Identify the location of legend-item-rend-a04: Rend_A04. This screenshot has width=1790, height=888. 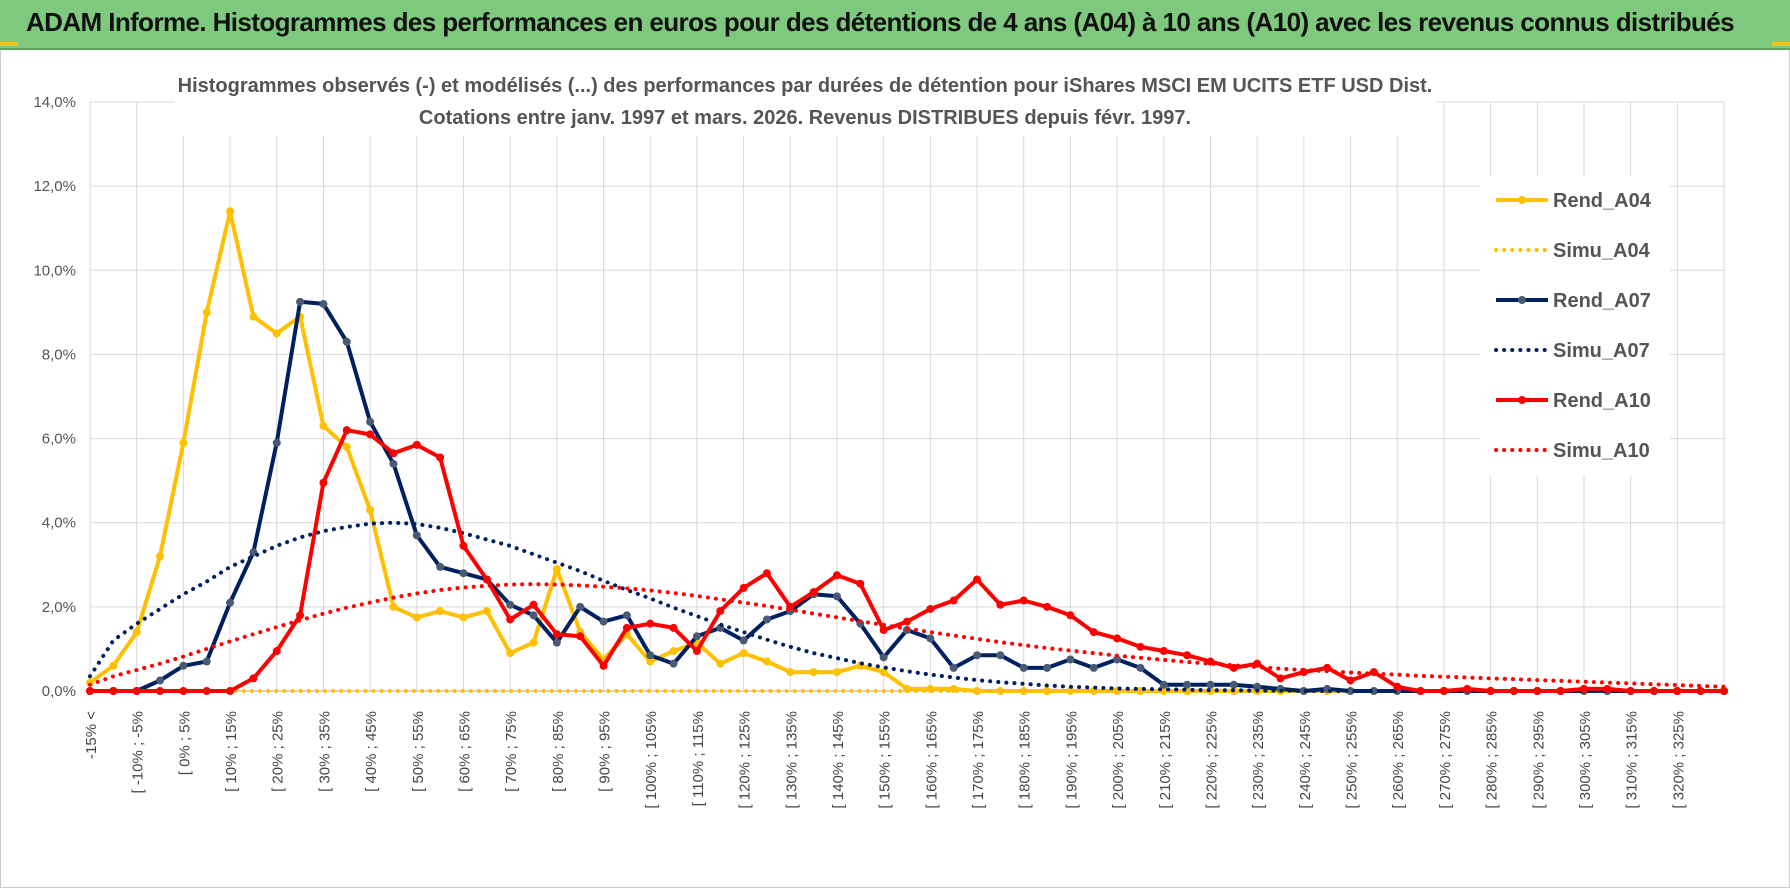
(1574, 201).